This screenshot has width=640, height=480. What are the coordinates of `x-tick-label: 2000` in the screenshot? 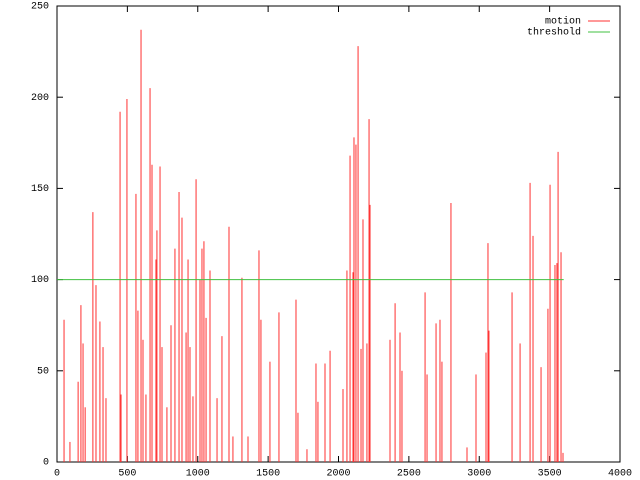 It's located at (338, 474).